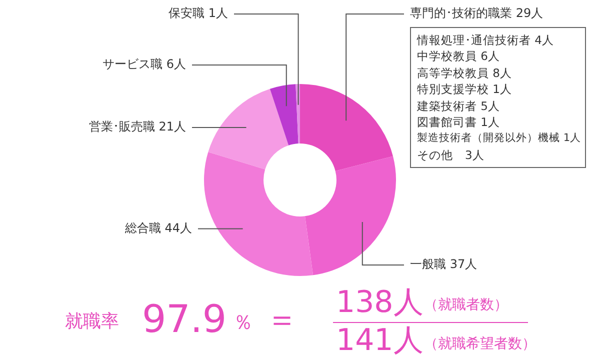 The width and height of the screenshot is (600, 358). What do you see at coordinates (465, 73) in the screenshot?
I see `text: 高等学校教員 8人` at bounding box center [465, 73].